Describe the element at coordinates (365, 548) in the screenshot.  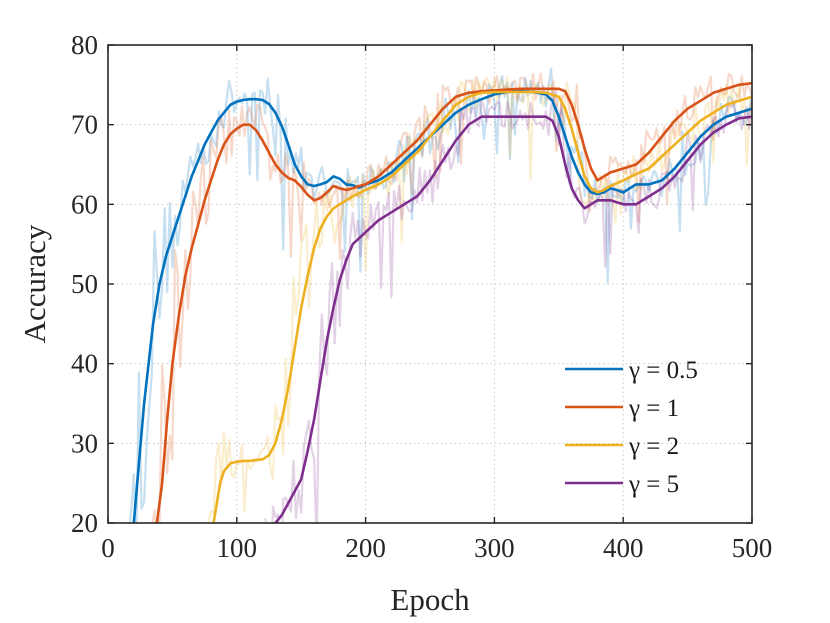
I see `x-tick-label: 200` at that location.